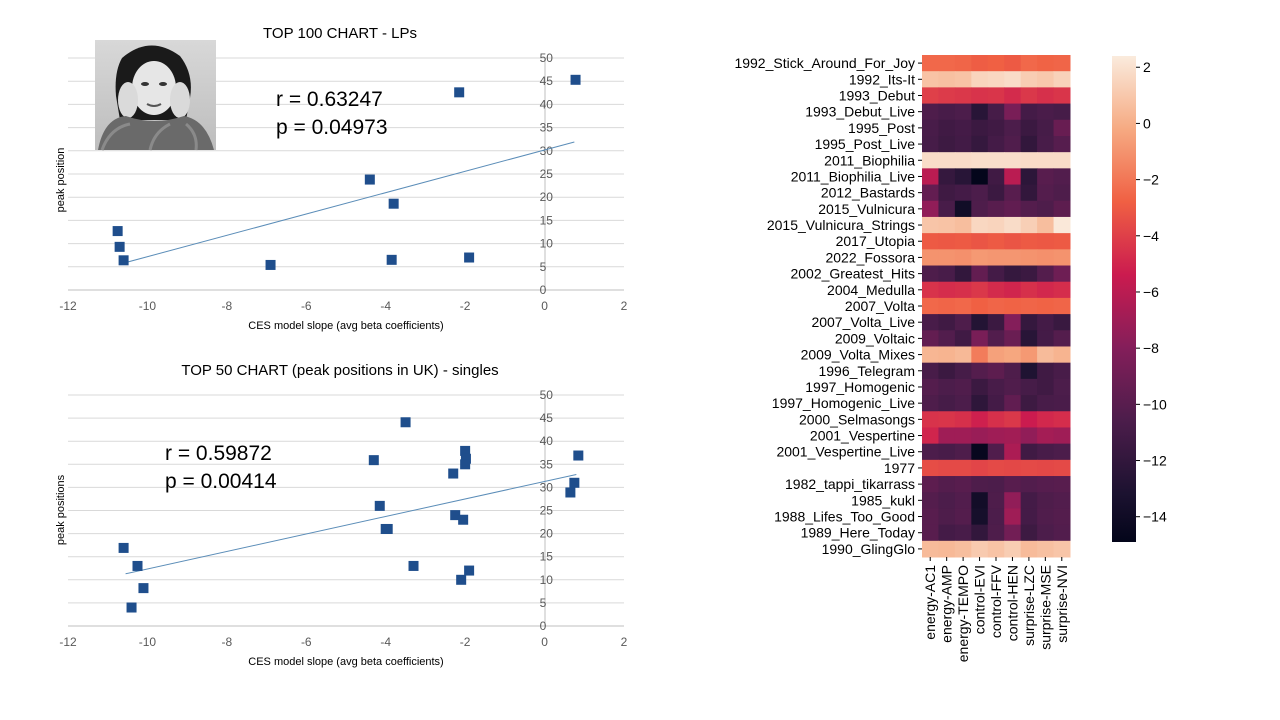 The image size is (1280, 720). What do you see at coordinates (1029, 605) in the screenshot?
I see `heatmap-column-label: surprise-LZC` at bounding box center [1029, 605].